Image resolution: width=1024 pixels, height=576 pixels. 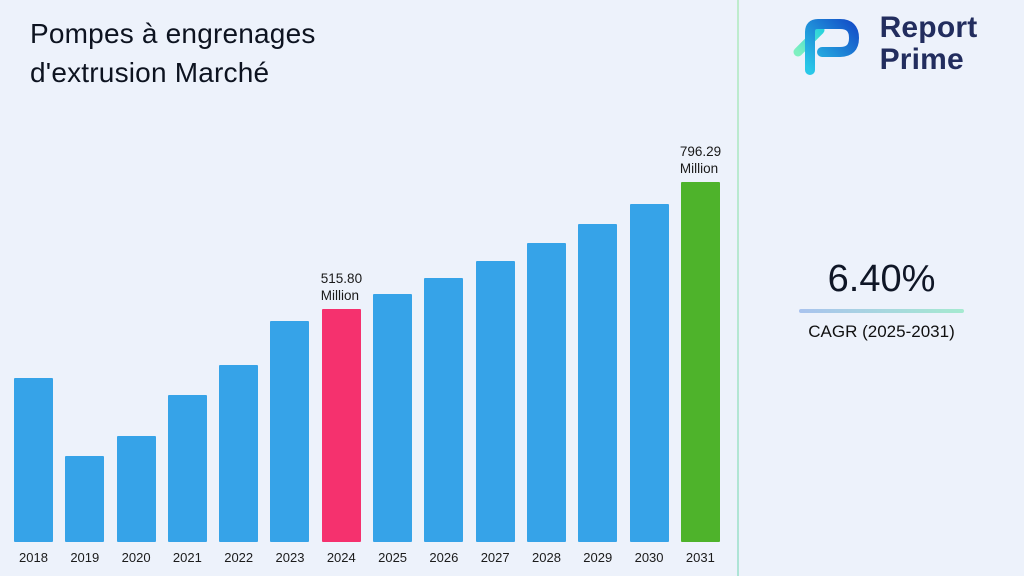 I want to click on bar-column-2027: 2027, so click(x=495, y=413).